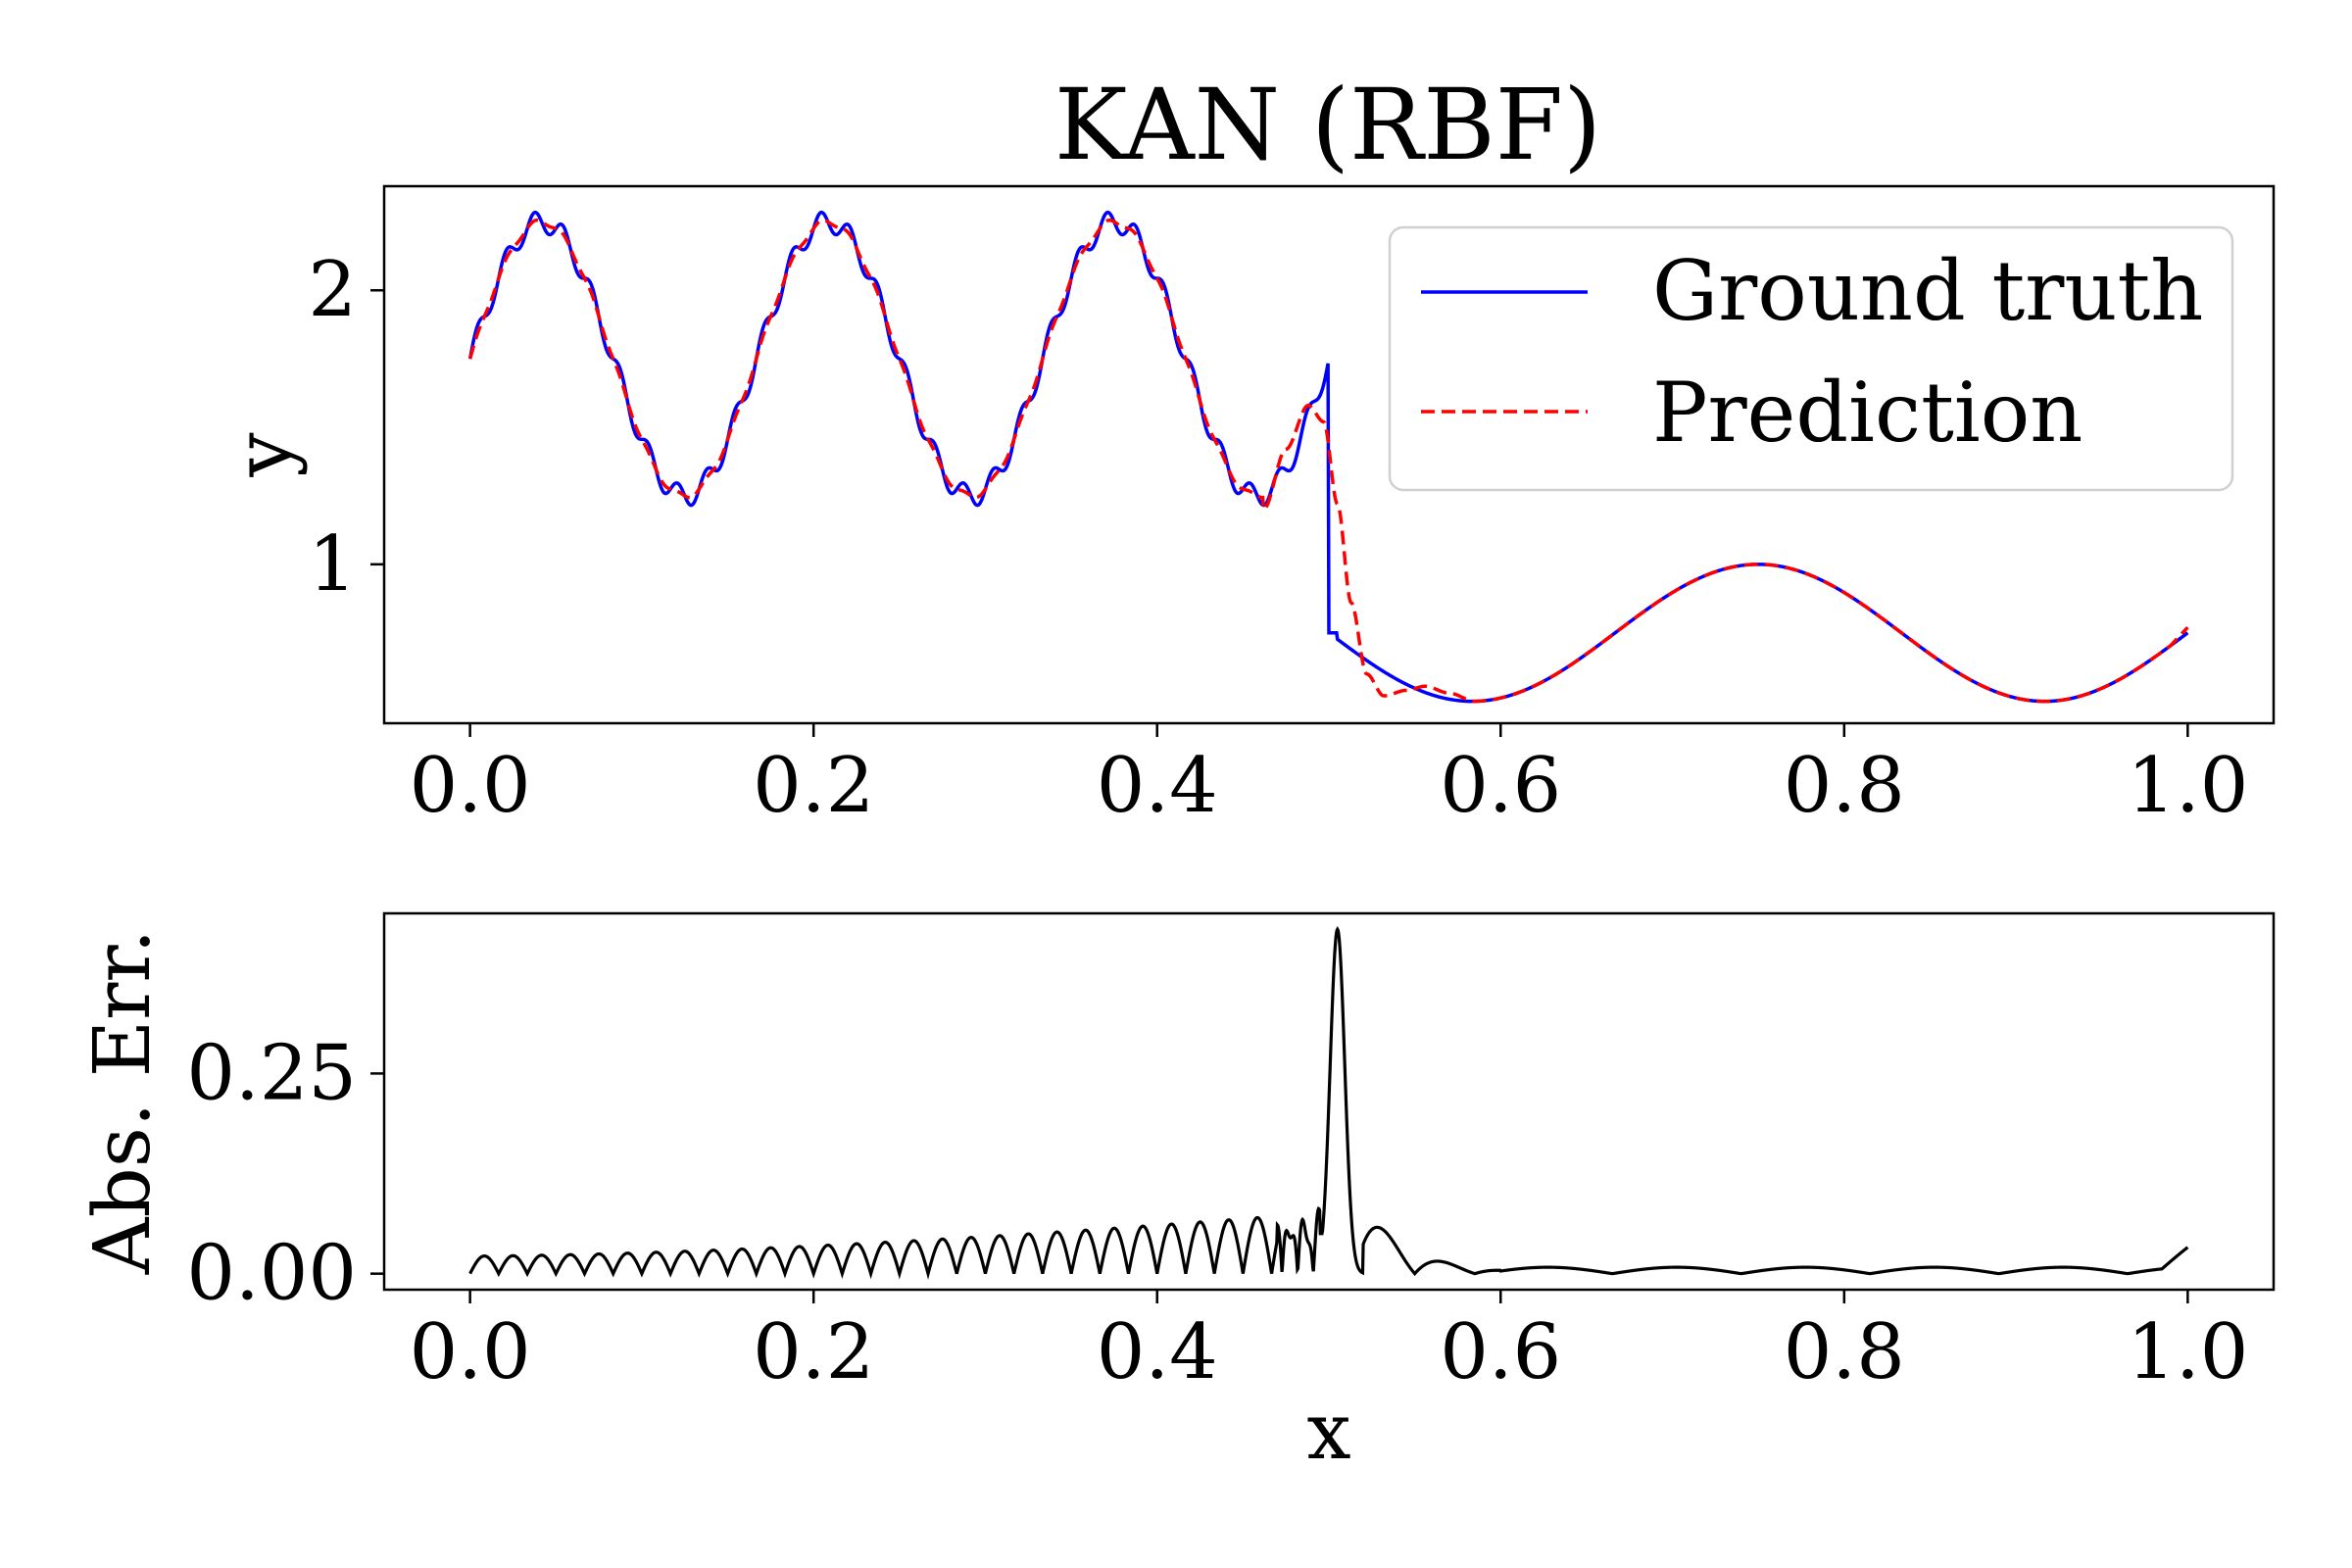 The height and width of the screenshot is (1568, 2352). I want to click on top-y-ticks: 12, so click(346, 427).